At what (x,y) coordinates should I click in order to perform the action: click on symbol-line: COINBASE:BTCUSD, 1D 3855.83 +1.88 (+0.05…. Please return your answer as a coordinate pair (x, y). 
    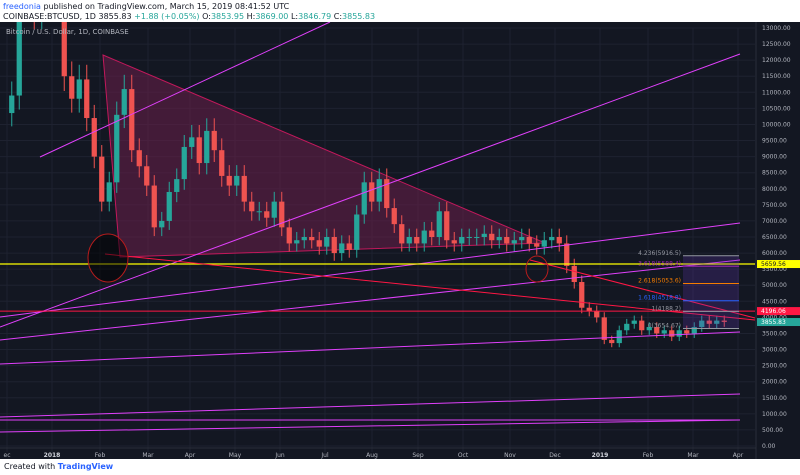
    Looking at the image, I should click on (189, 16).